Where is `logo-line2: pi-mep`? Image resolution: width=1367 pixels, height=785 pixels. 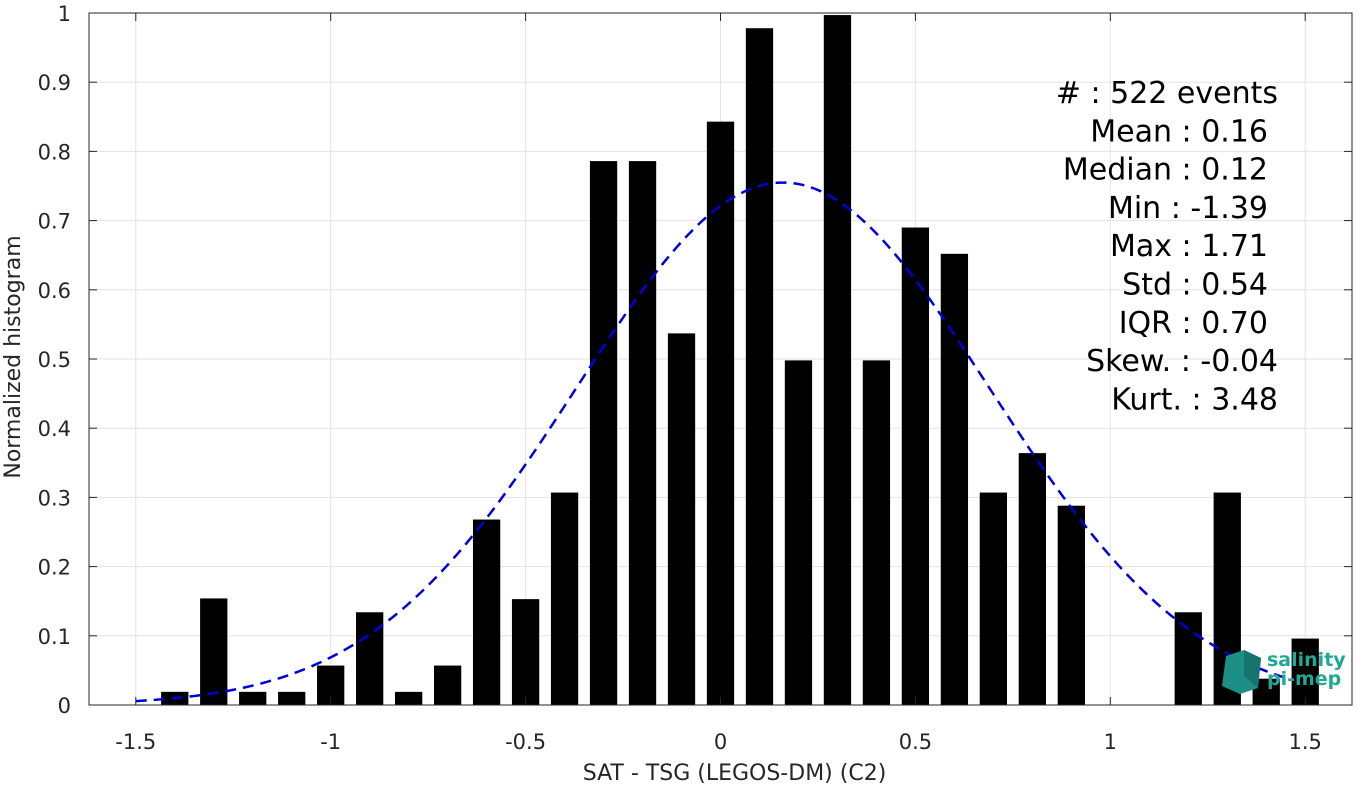 logo-line2: pi-mep is located at coordinates (1304, 679).